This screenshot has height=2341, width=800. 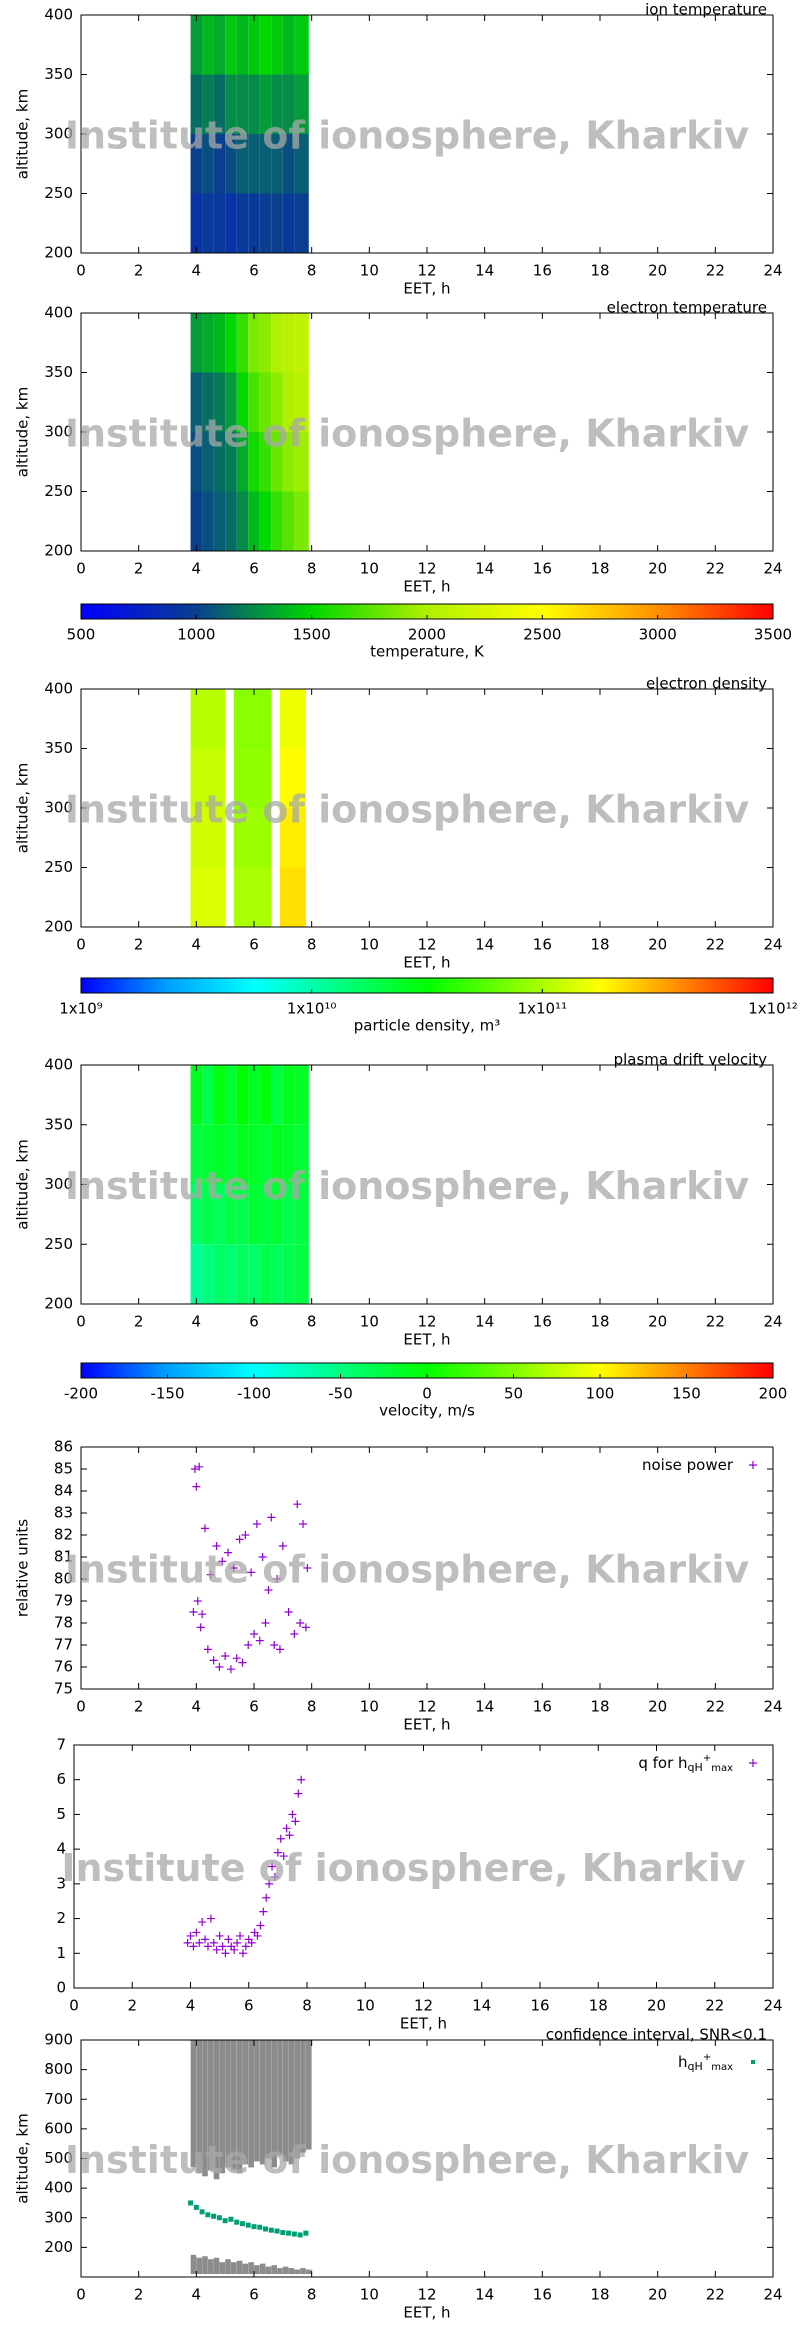 What do you see at coordinates (685, 1763) in the screenshot?
I see `legend-label: q for hqH+max` at bounding box center [685, 1763].